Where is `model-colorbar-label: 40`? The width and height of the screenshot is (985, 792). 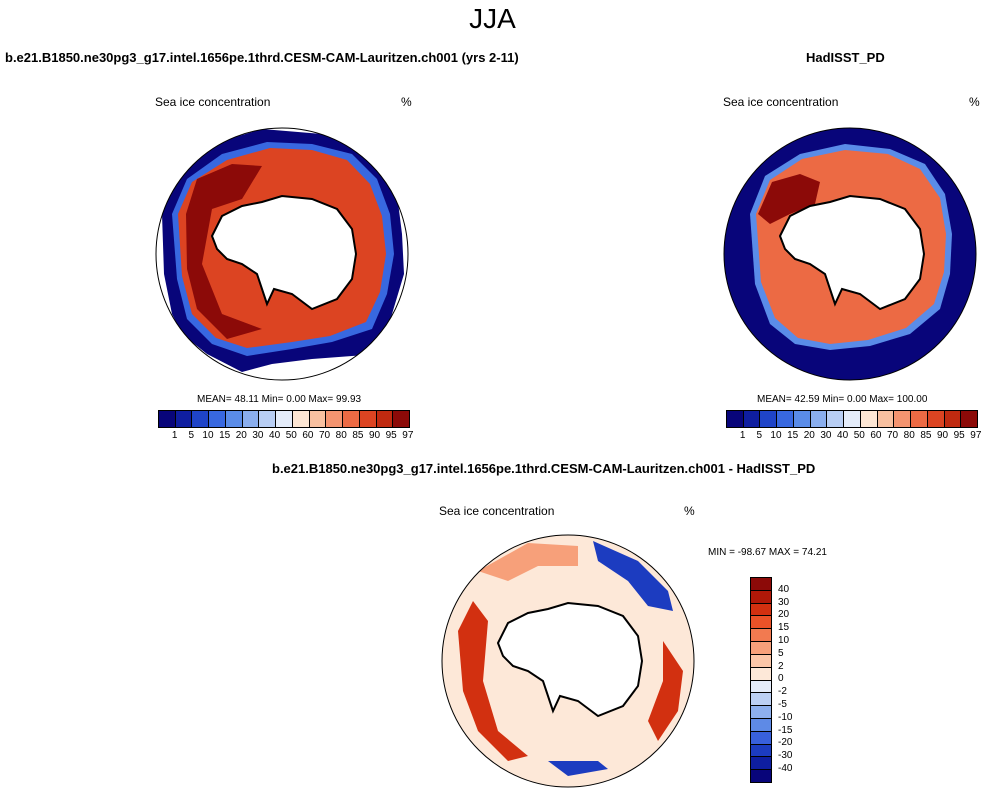 model-colorbar-label: 40 is located at coordinates (275, 435).